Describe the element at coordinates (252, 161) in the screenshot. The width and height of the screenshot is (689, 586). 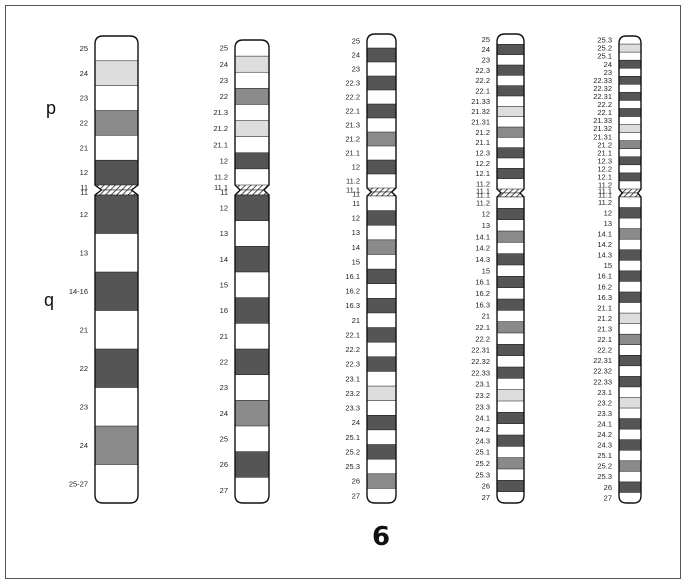
I see `band-p12` at that location.